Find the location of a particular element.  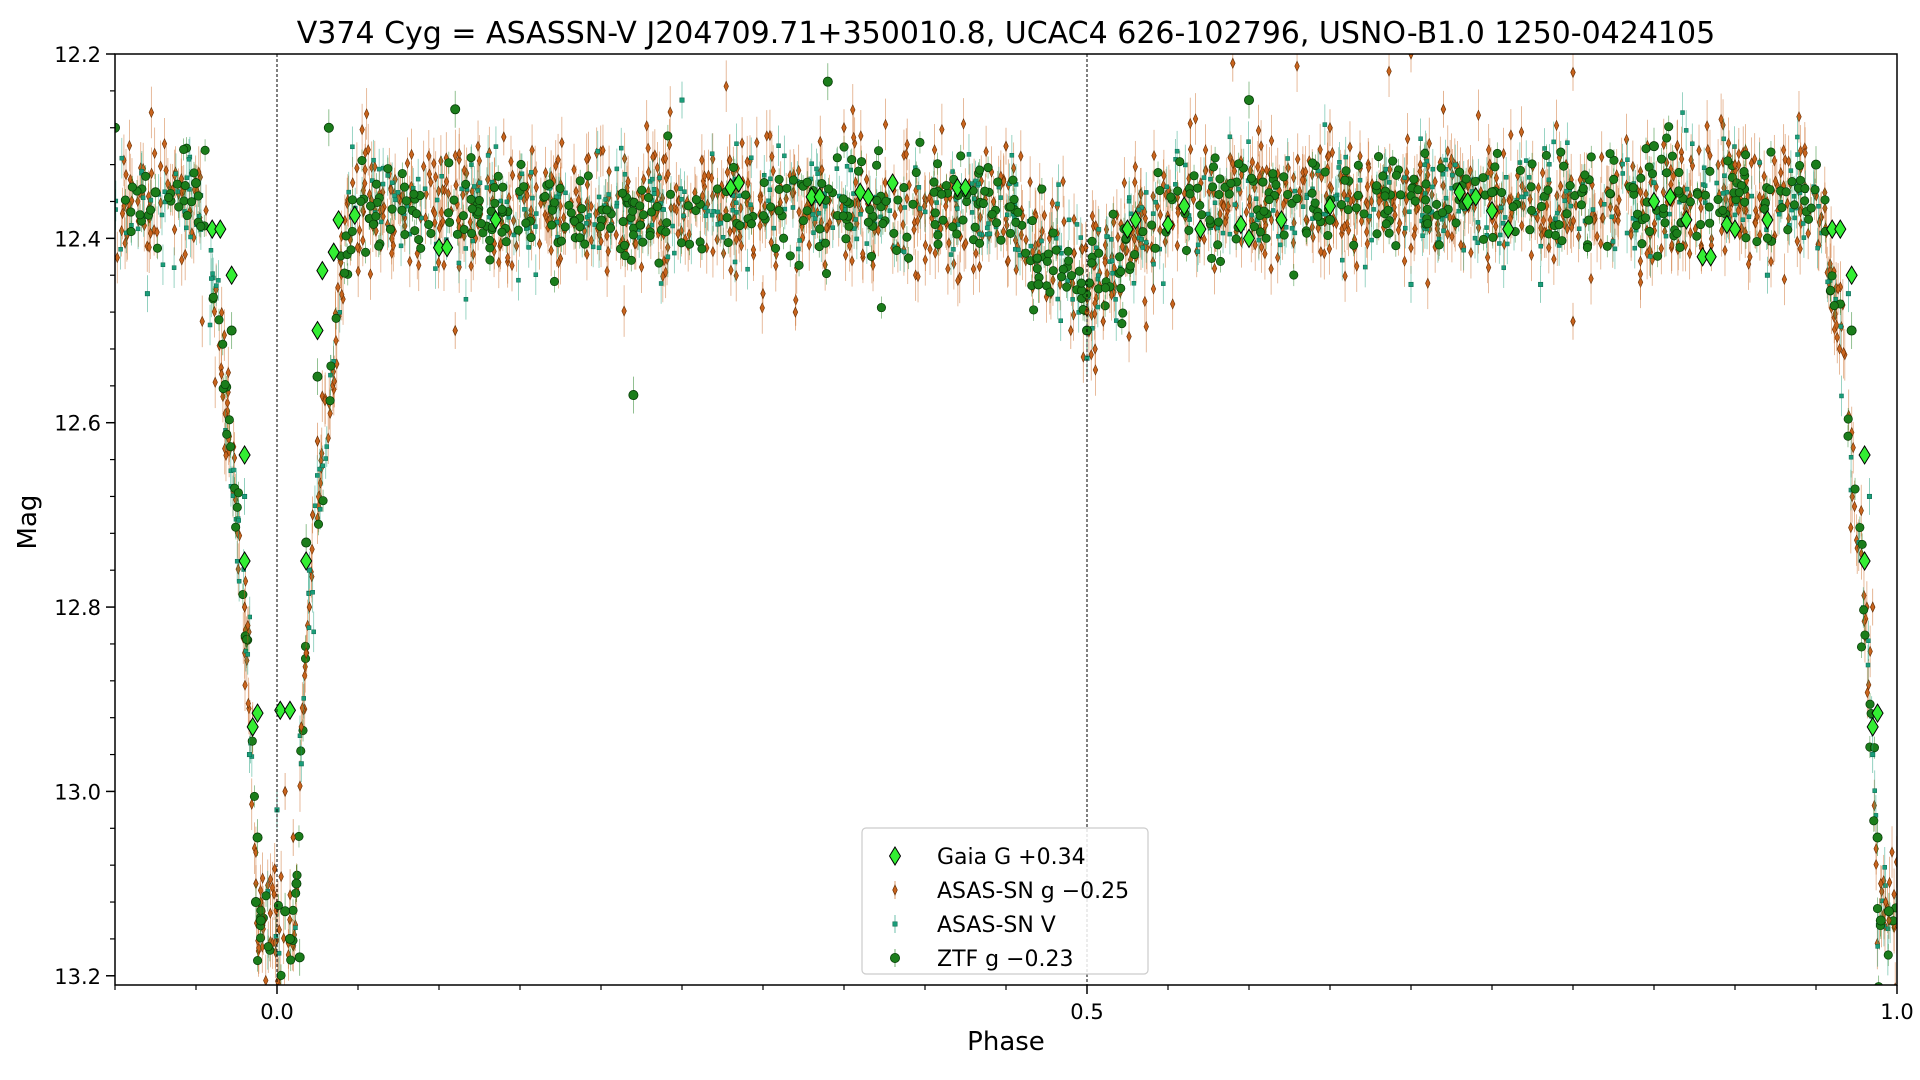

y-tick-label: 12.6 is located at coordinates (77, 424).